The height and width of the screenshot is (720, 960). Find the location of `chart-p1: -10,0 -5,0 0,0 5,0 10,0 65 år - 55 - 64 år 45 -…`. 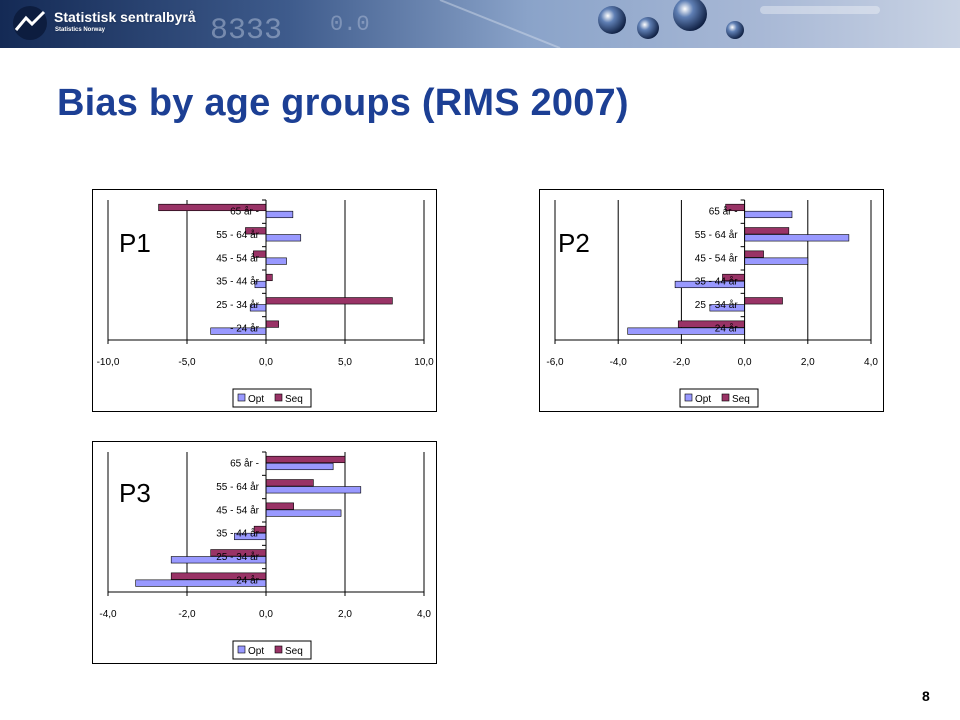

chart-p1: -10,0 -5,0 0,0 5,0 10,0 65 år - 55 - 64 år 45 -… is located at coordinates (264, 300).